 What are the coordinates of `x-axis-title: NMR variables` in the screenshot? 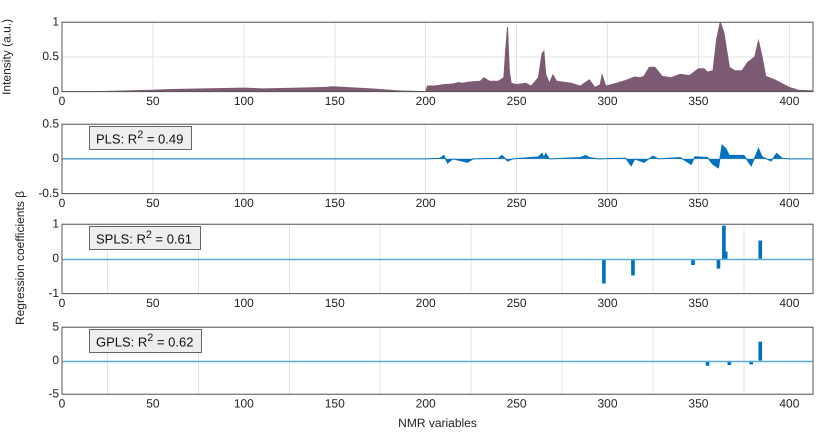 It's located at (437, 423).